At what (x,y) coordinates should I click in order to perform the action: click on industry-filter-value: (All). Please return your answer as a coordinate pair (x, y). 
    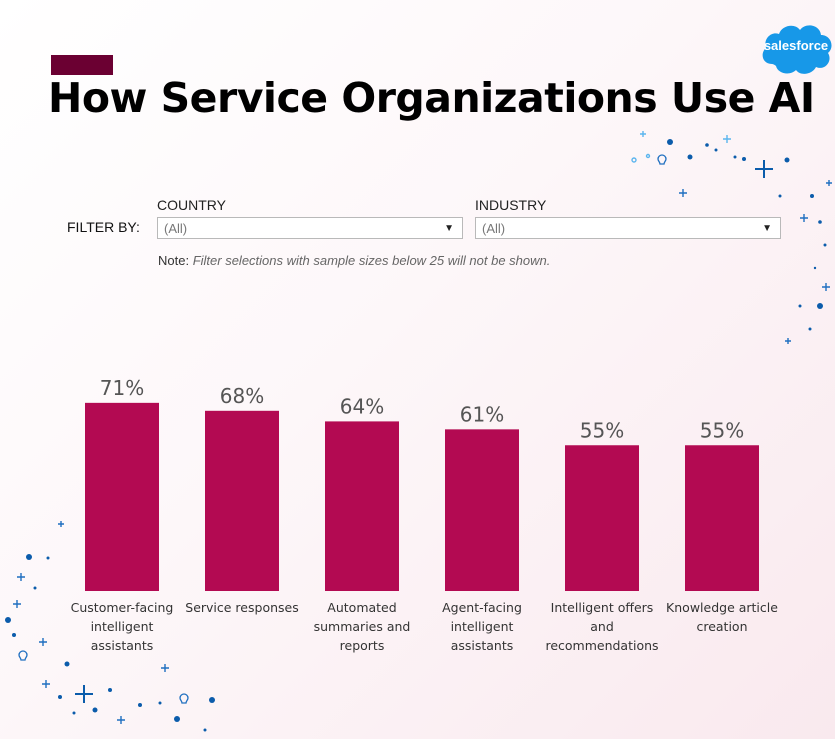
    Looking at the image, I should click on (494, 228).